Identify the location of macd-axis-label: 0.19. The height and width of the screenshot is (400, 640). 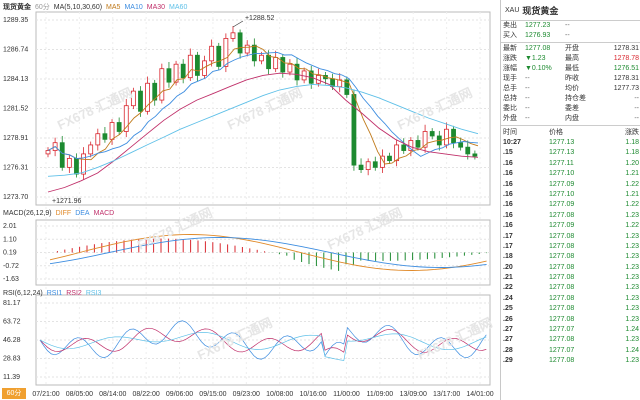
(10, 253).